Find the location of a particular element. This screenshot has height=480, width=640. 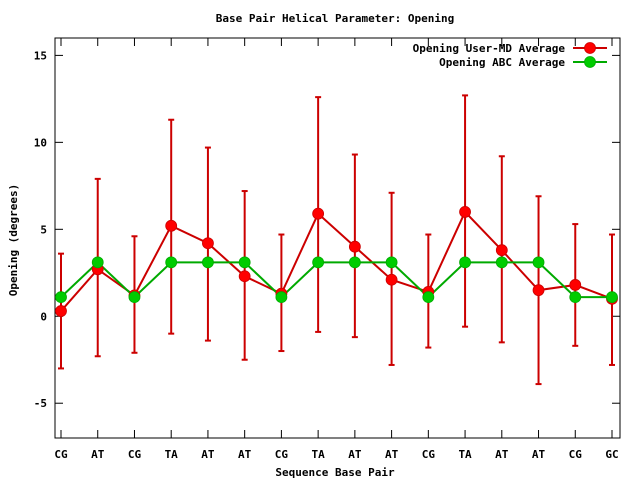

x-tick-label: GC is located at coordinates (611, 454).